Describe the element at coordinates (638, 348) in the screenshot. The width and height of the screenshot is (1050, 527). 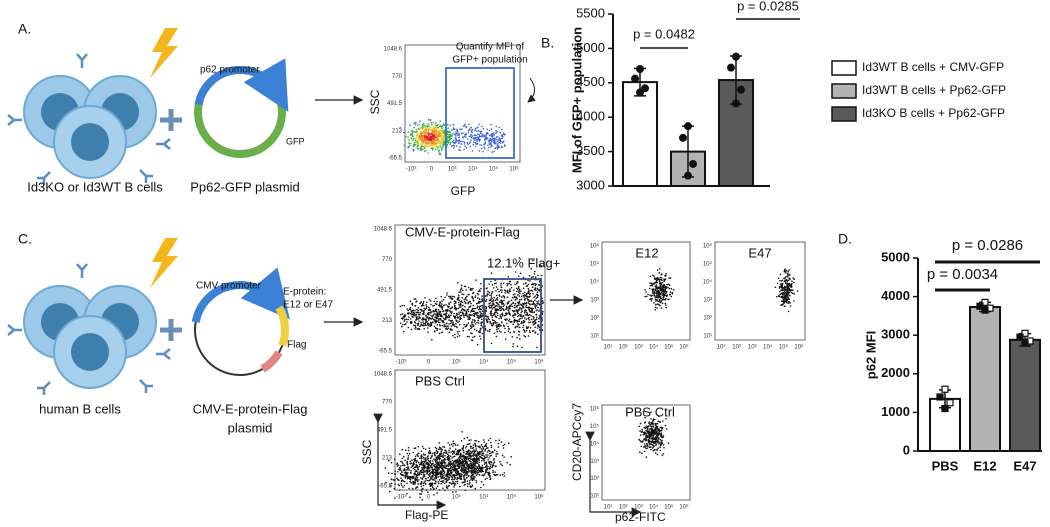
I see `tick-label: 10³` at that location.